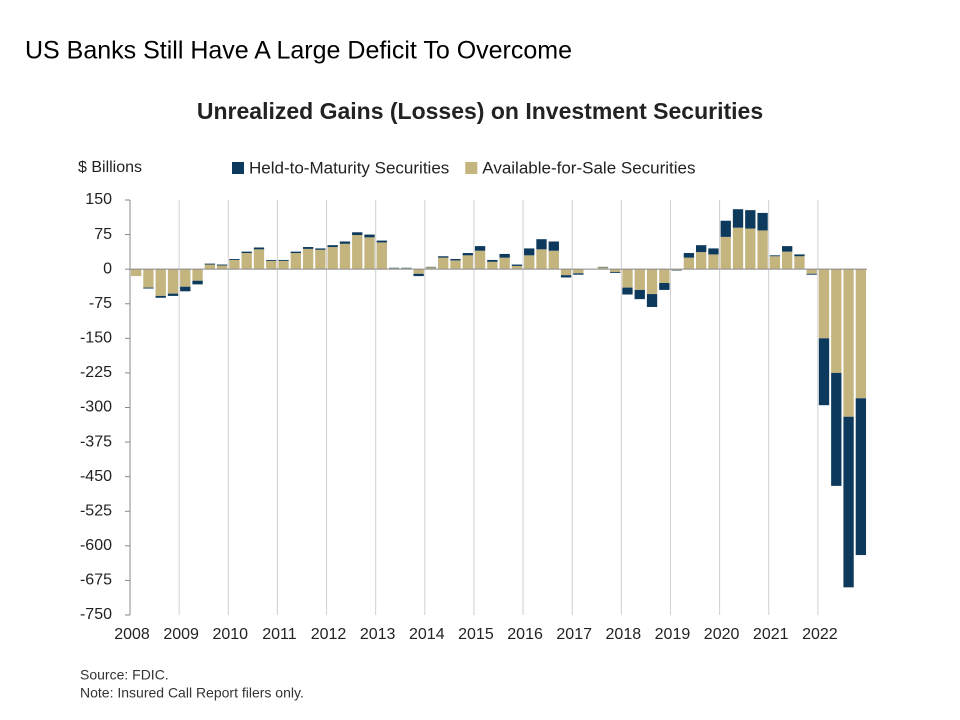 This screenshot has height=720, width=960. Describe the element at coordinates (96, 338) in the screenshot. I see `y-tick-label: -150` at that location.